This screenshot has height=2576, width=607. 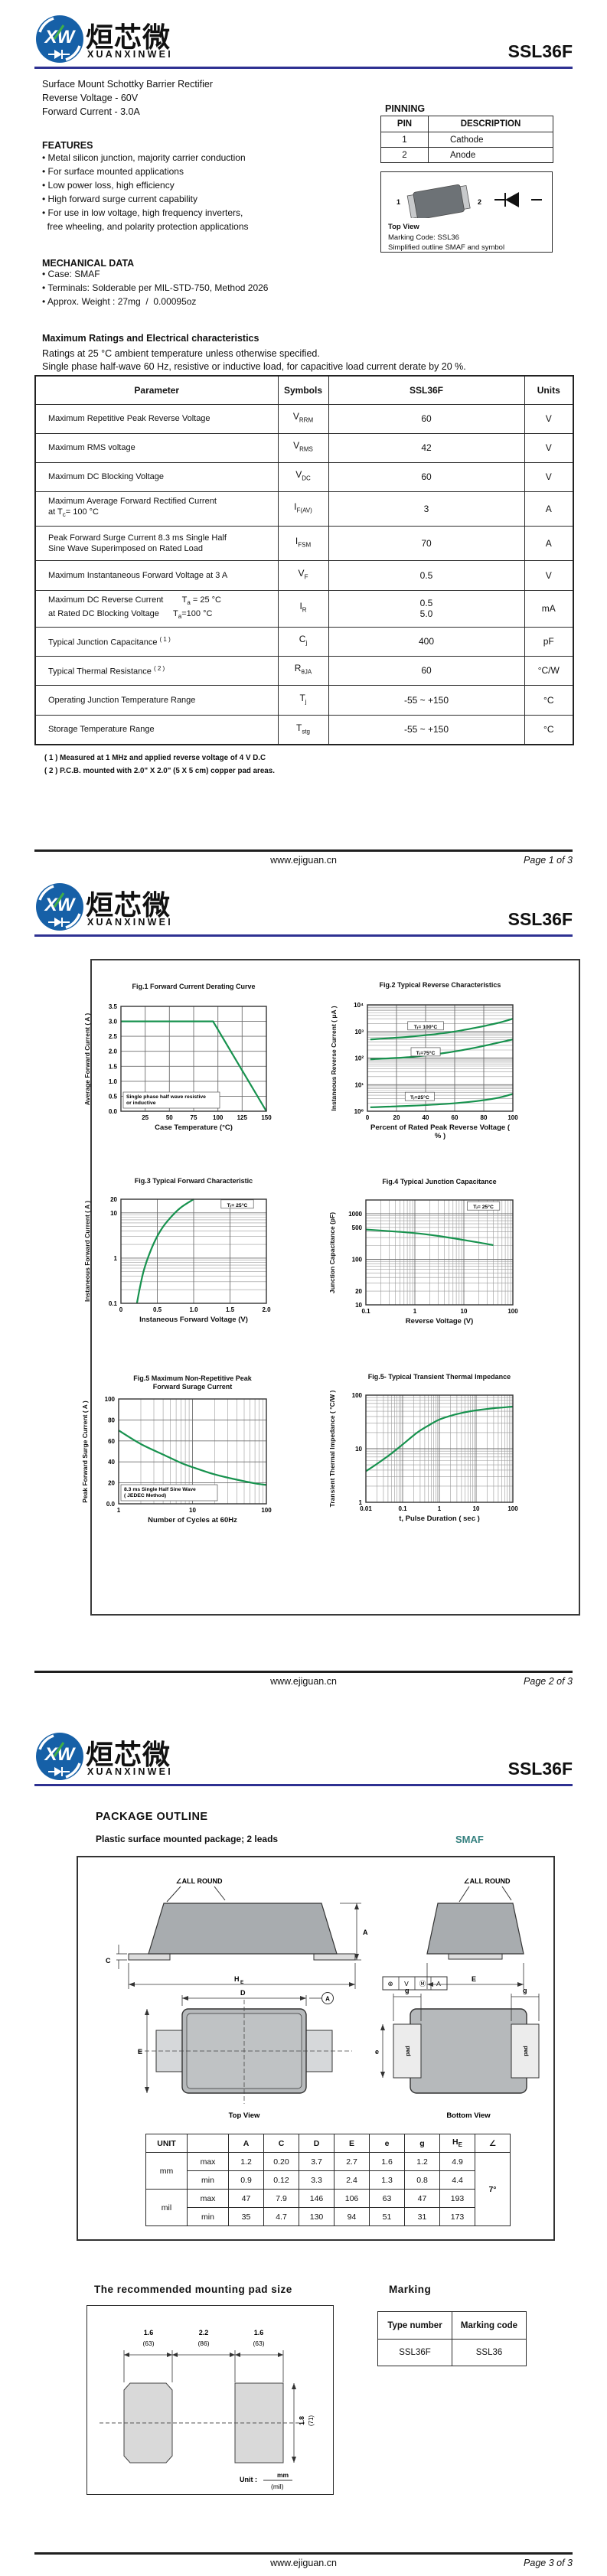 What do you see at coordinates (549, 2563) in the screenshot?
I see `page3-footer-page: Page 3 of 3` at bounding box center [549, 2563].